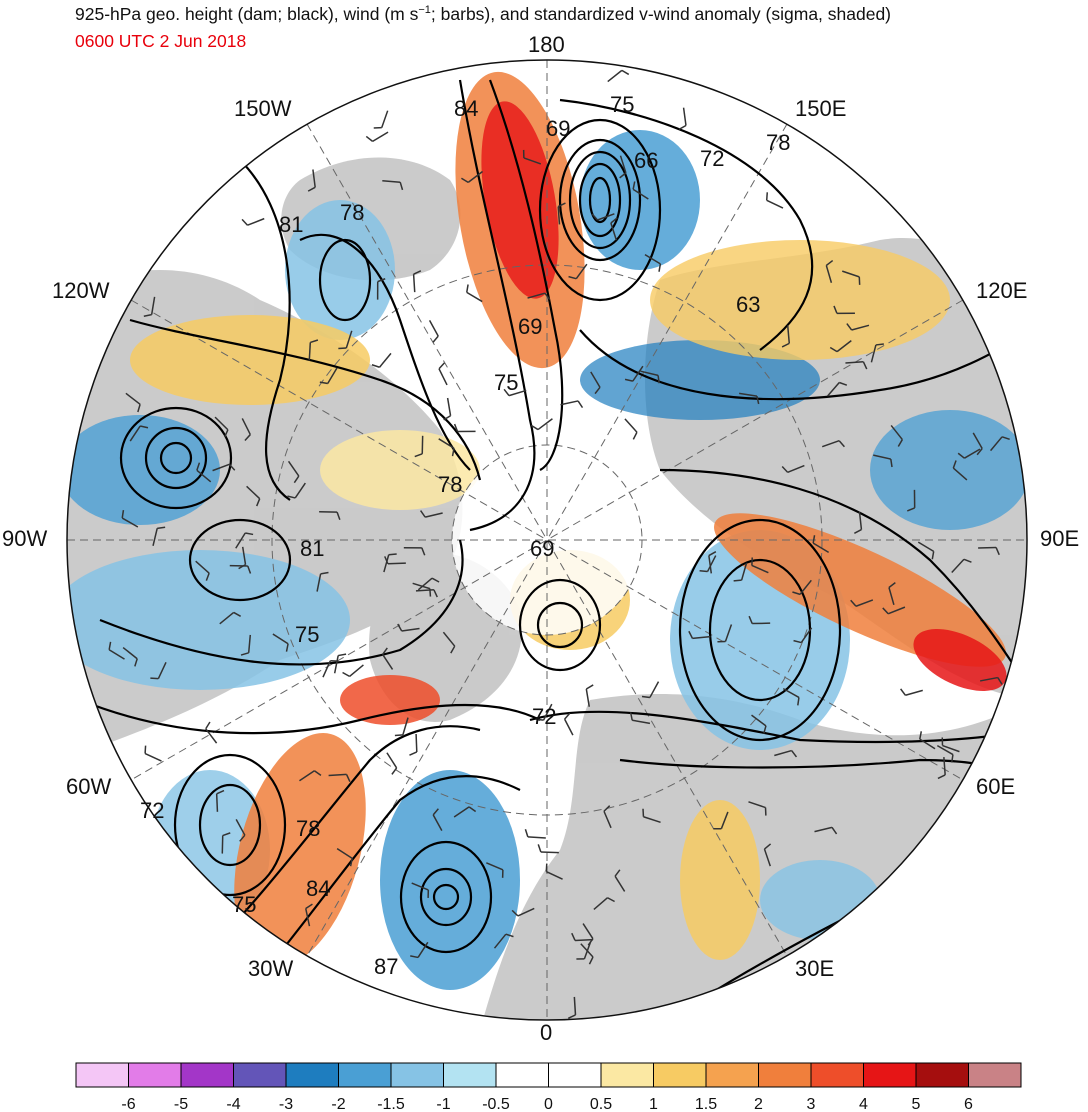 This screenshot has height=1112, width=1088. Describe the element at coordinates (1001, 290) in the screenshot. I see `lon-label-120e: 120E` at that location.